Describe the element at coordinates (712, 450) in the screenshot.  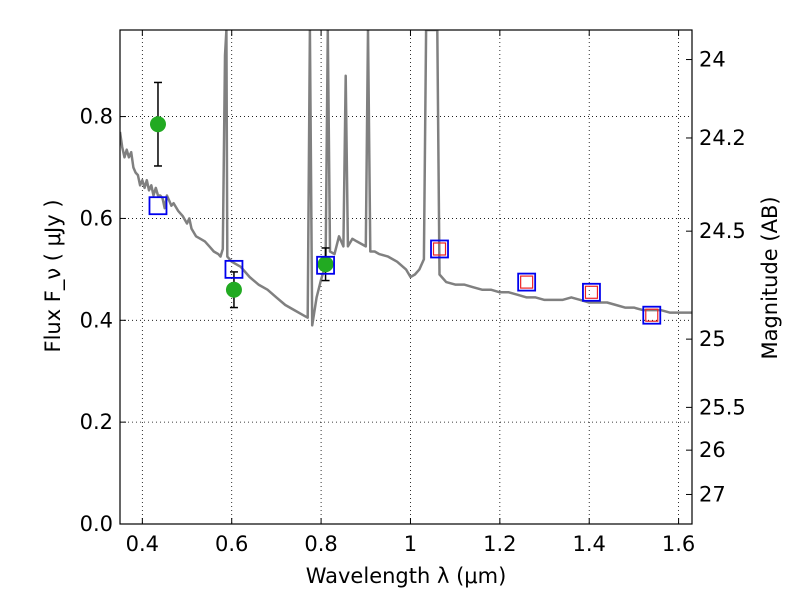
I see `right-tick-label: 26` at that location.